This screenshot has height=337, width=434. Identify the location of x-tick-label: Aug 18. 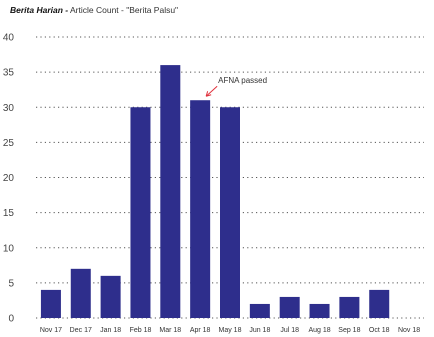
(319, 330).